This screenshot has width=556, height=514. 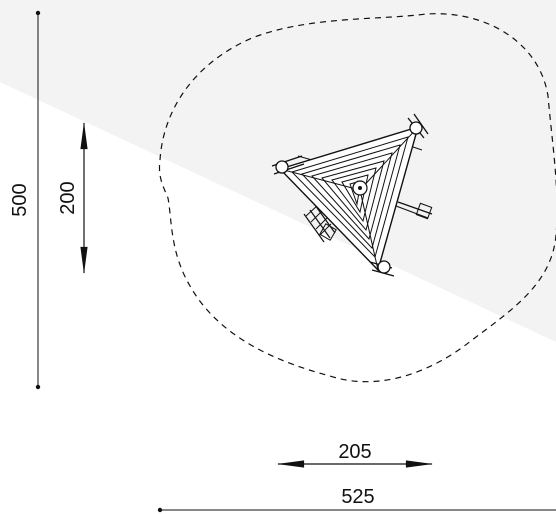 I want to click on overall-width-dimension: 525, so click(x=356, y=499).